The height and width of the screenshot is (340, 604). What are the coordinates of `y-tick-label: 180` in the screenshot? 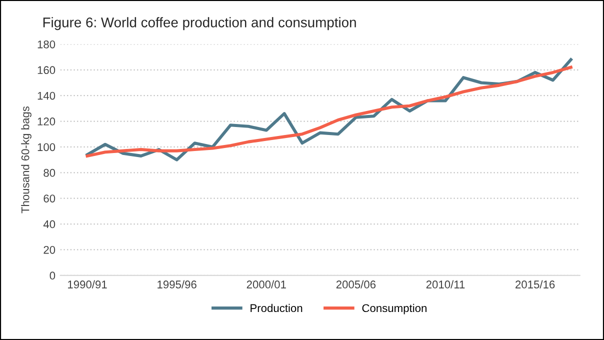 It's located at (47, 44).